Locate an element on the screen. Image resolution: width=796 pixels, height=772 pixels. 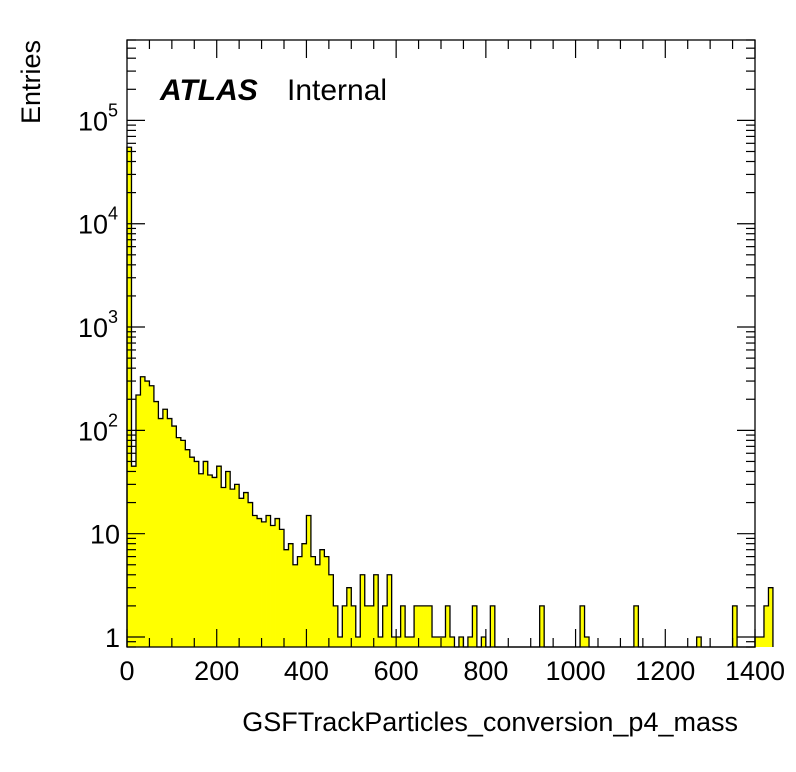
y-tick-exponent: 2 is located at coordinates (113, 420).